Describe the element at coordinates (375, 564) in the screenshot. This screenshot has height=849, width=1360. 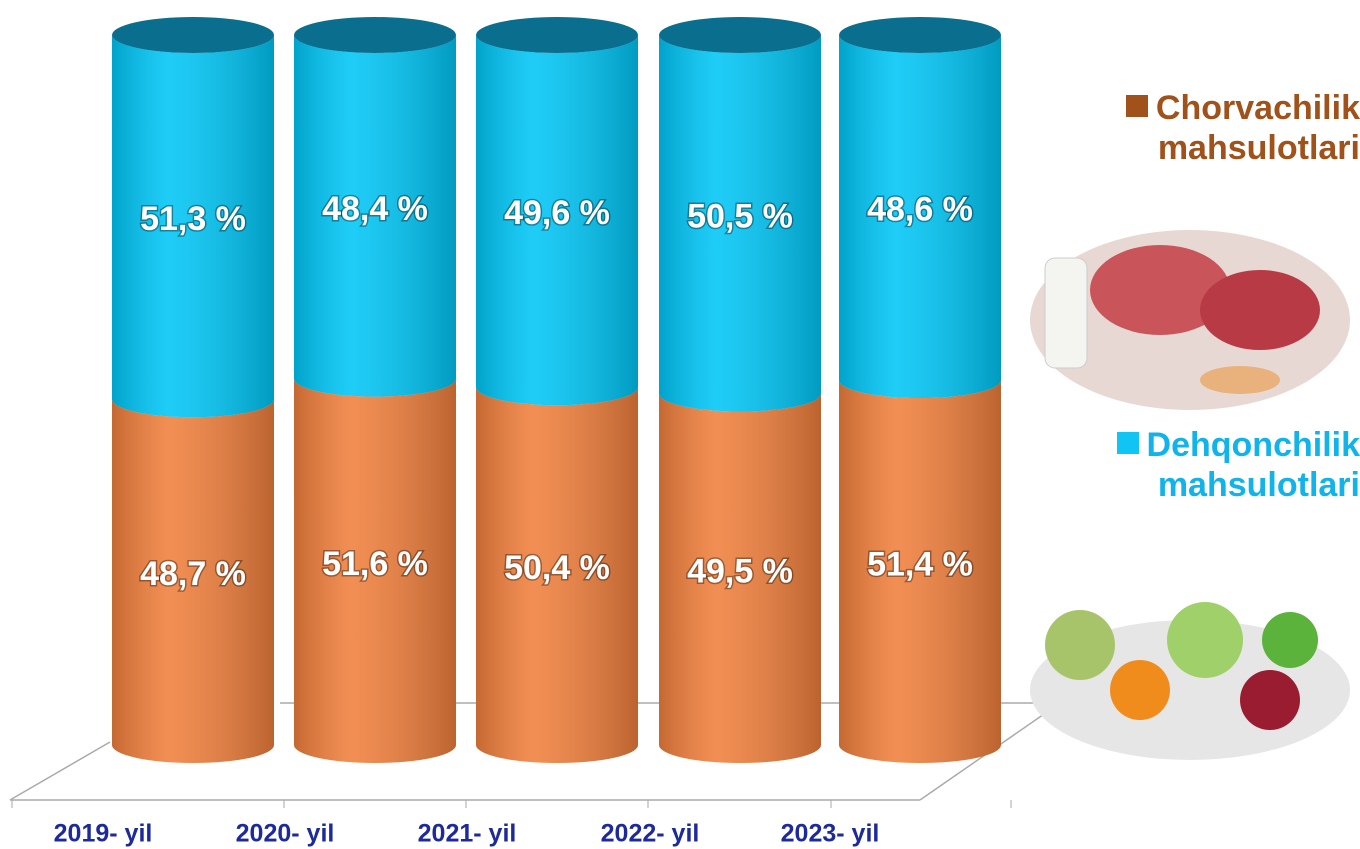
I see `value-label: 51,6 %` at that location.